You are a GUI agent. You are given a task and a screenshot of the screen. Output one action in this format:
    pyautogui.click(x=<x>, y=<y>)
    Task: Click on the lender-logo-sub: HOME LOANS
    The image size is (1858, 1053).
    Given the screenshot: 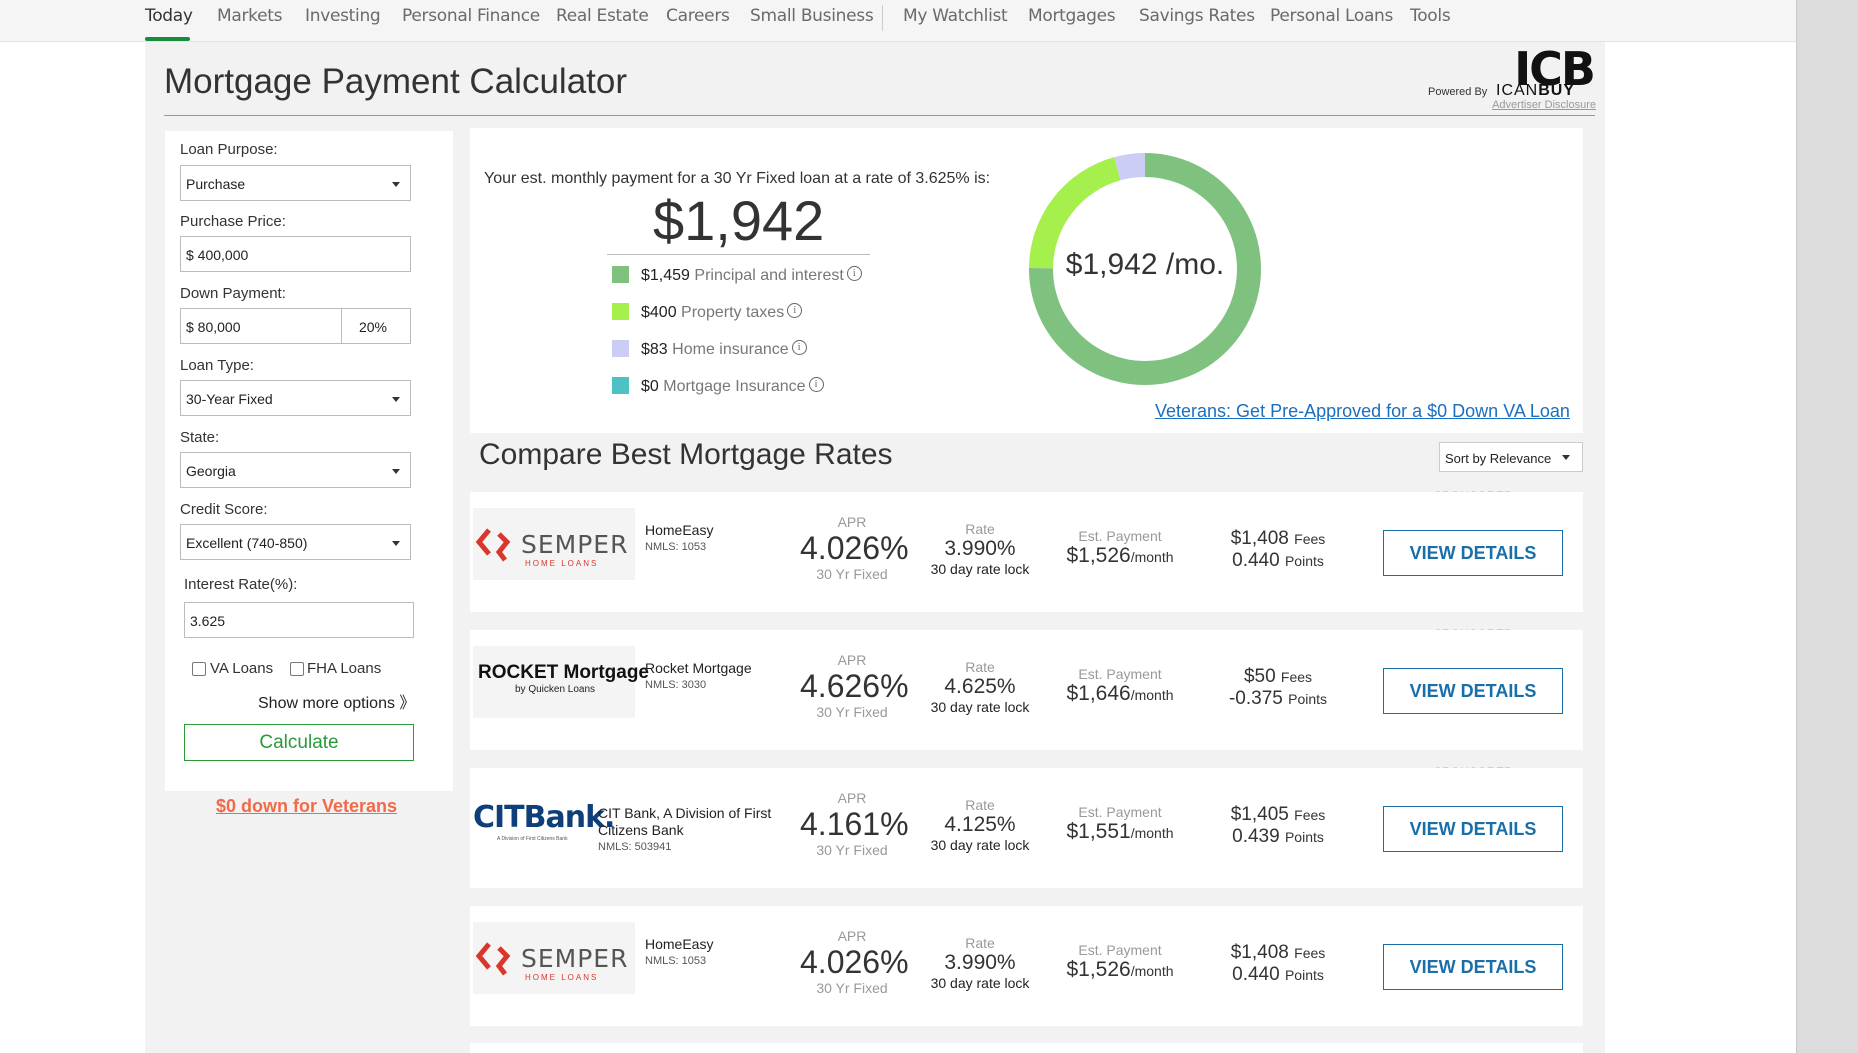 What is the action you would take?
    pyautogui.click(x=562, y=563)
    